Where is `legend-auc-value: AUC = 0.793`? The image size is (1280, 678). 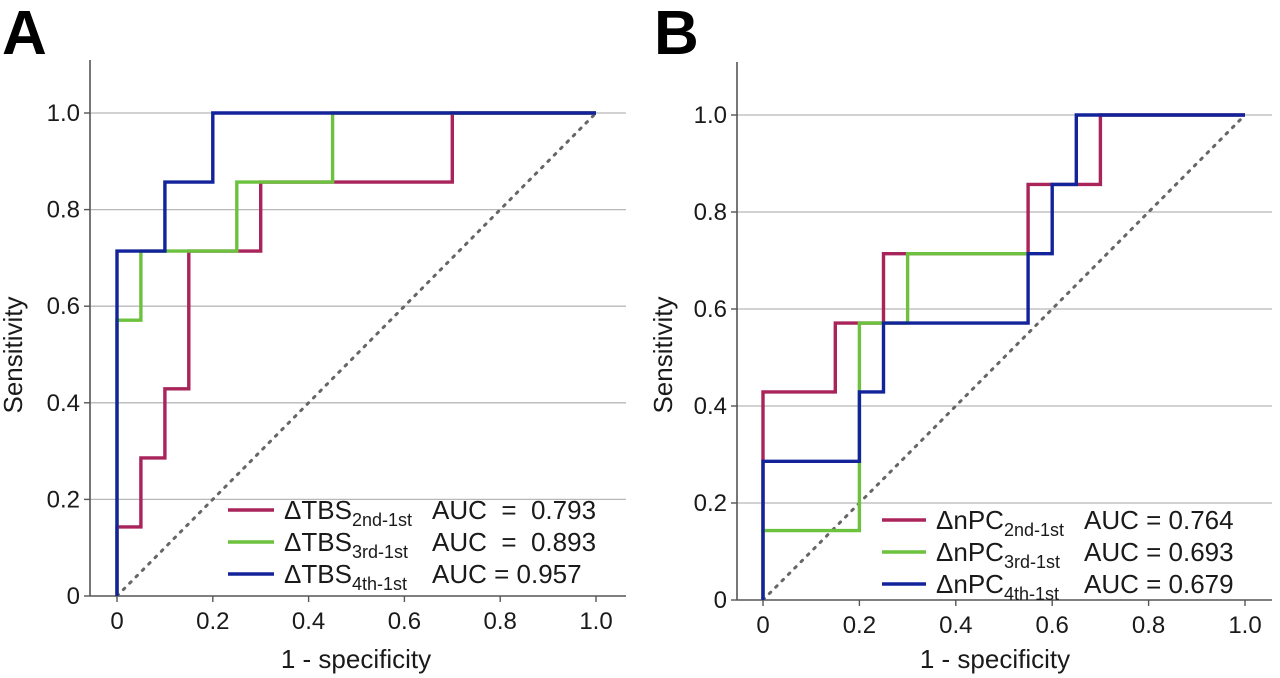 legend-auc-value: AUC = 0.793 is located at coordinates (514, 510).